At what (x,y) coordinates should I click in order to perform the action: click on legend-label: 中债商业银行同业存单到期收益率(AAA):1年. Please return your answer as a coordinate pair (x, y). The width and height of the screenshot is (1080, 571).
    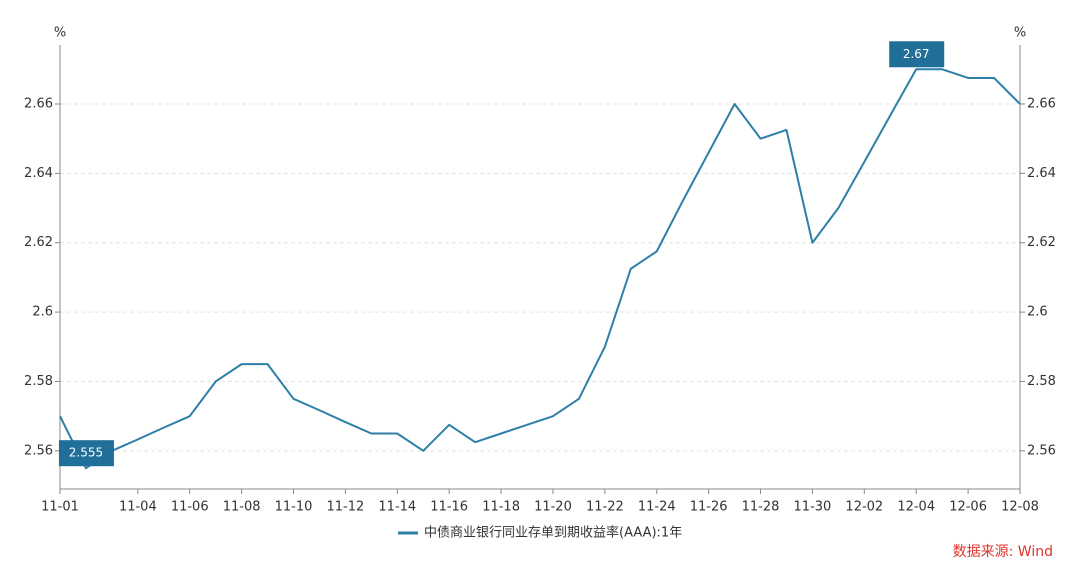
    Looking at the image, I should click on (553, 533).